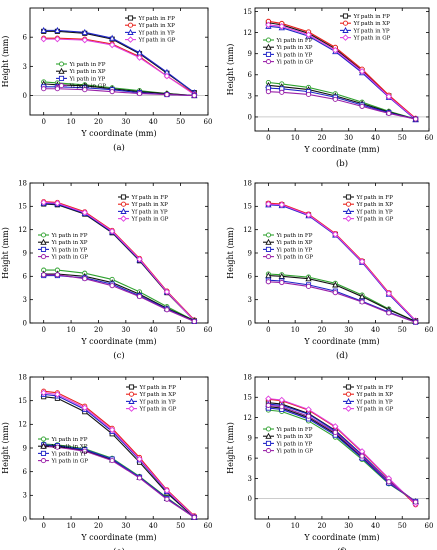  I want to click on panel-label: (f), so click(342, 548).